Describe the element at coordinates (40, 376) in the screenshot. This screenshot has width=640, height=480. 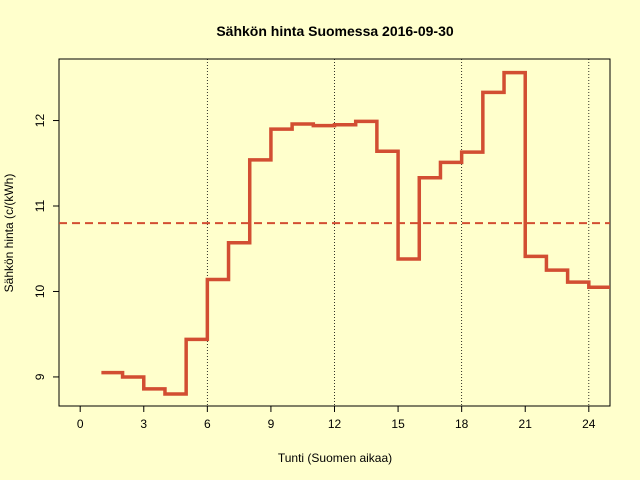
I see `y-tick-label-9: 9` at that location.